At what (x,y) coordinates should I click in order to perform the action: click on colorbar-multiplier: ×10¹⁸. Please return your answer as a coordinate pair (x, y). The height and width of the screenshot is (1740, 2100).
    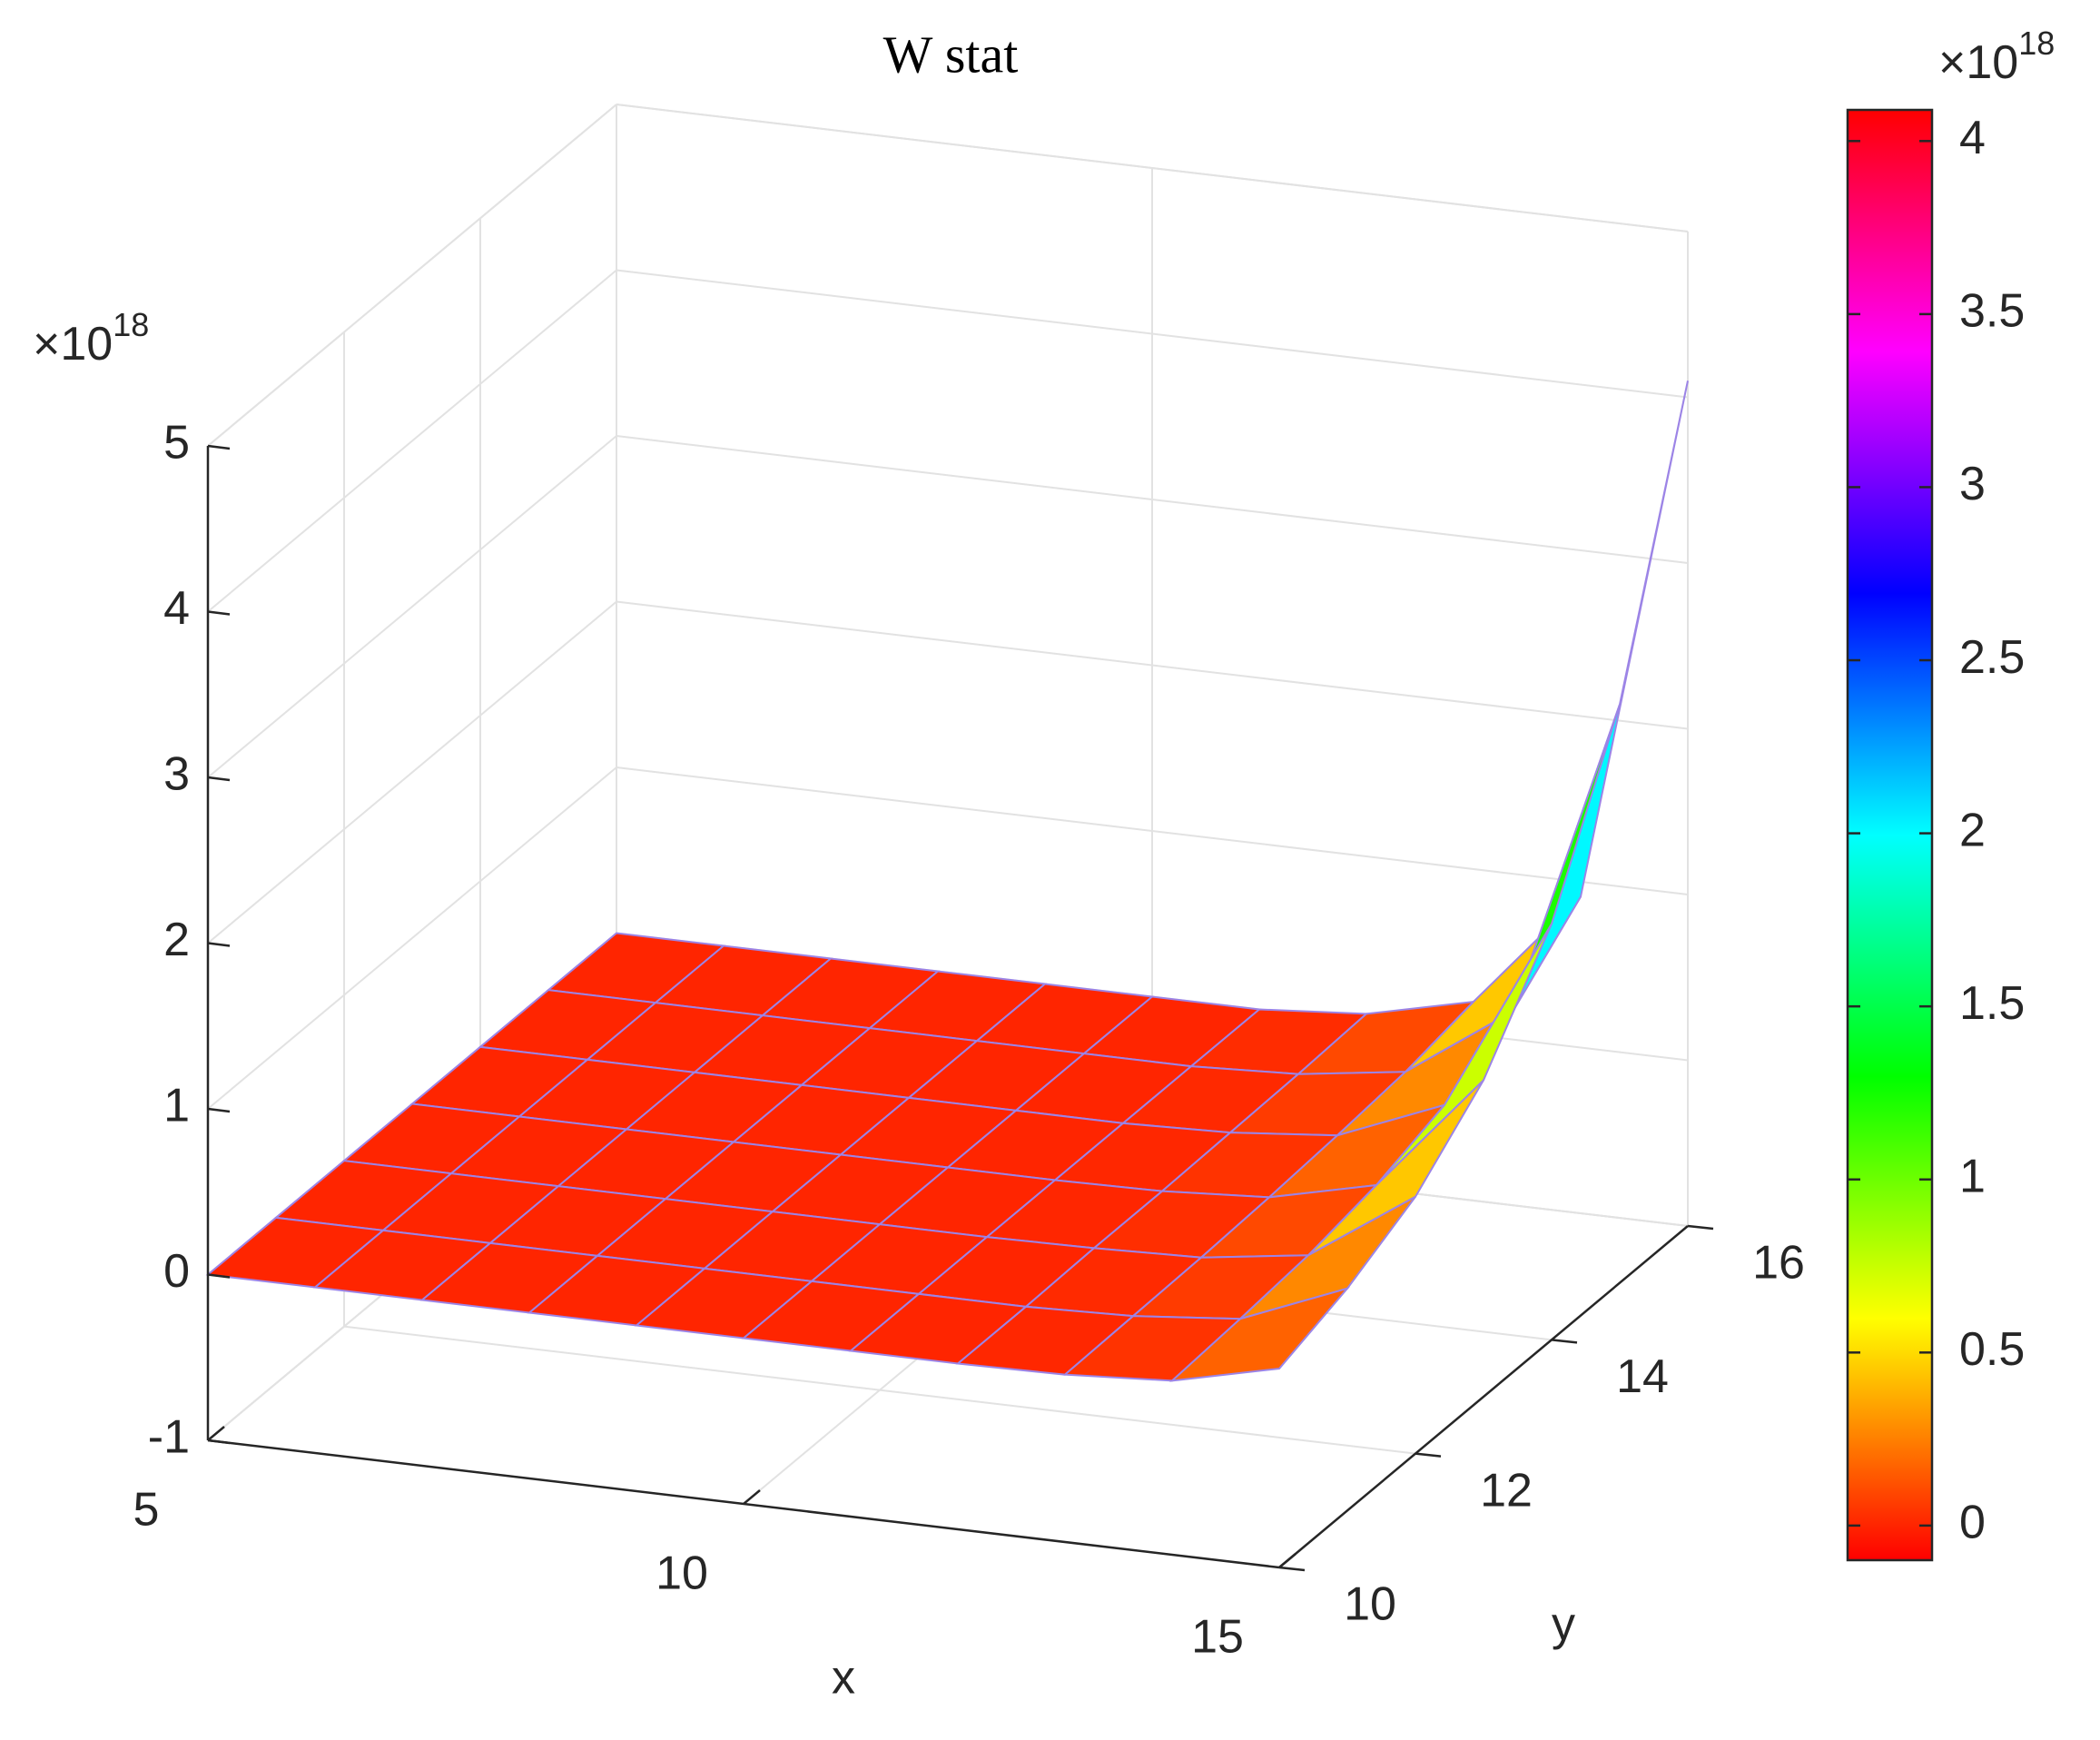
    Looking at the image, I should click on (1996, 57).